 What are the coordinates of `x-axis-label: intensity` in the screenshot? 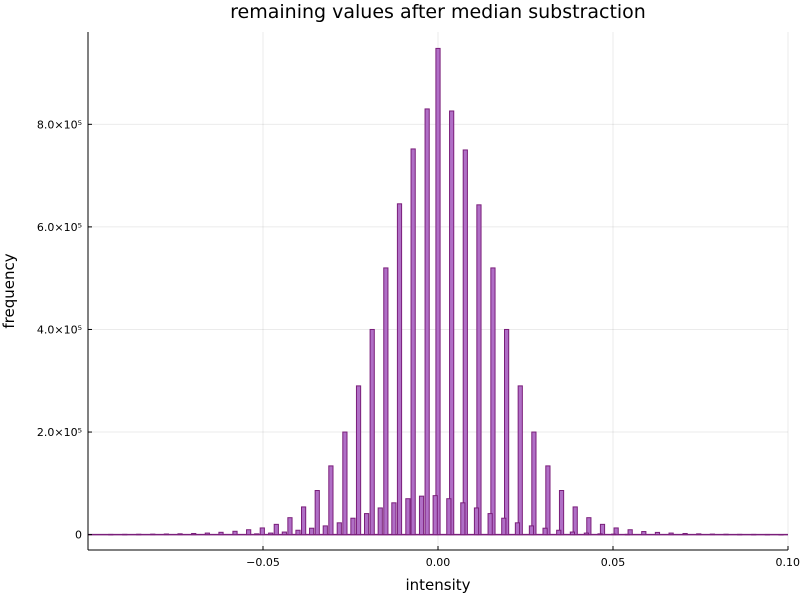 It's located at (437, 585).